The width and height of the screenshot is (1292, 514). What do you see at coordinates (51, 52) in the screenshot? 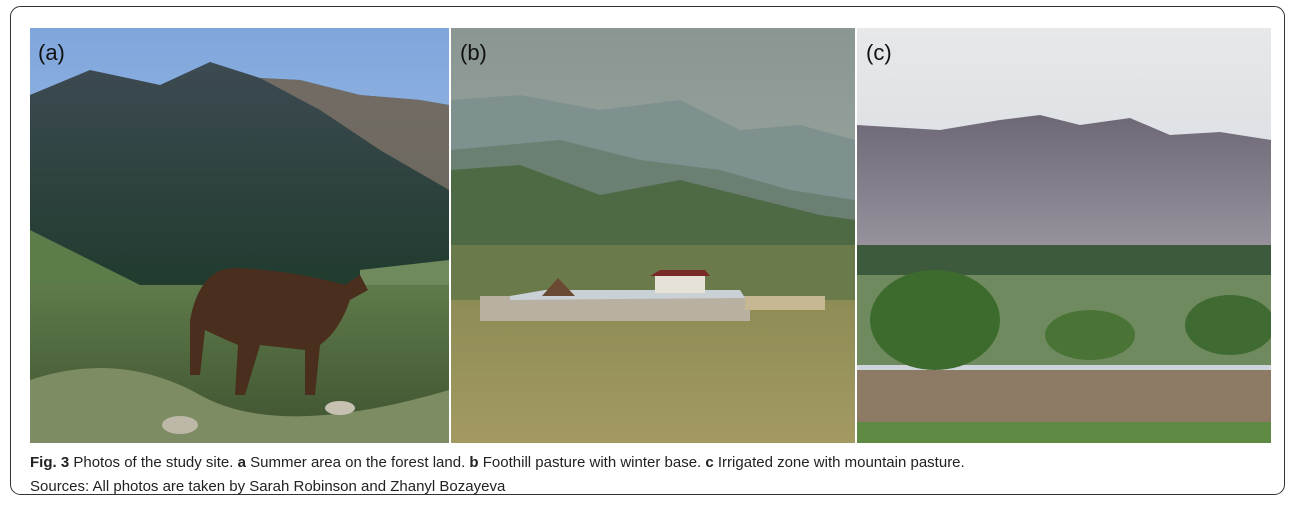
I see `panel-label: (a)` at bounding box center [51, 52].